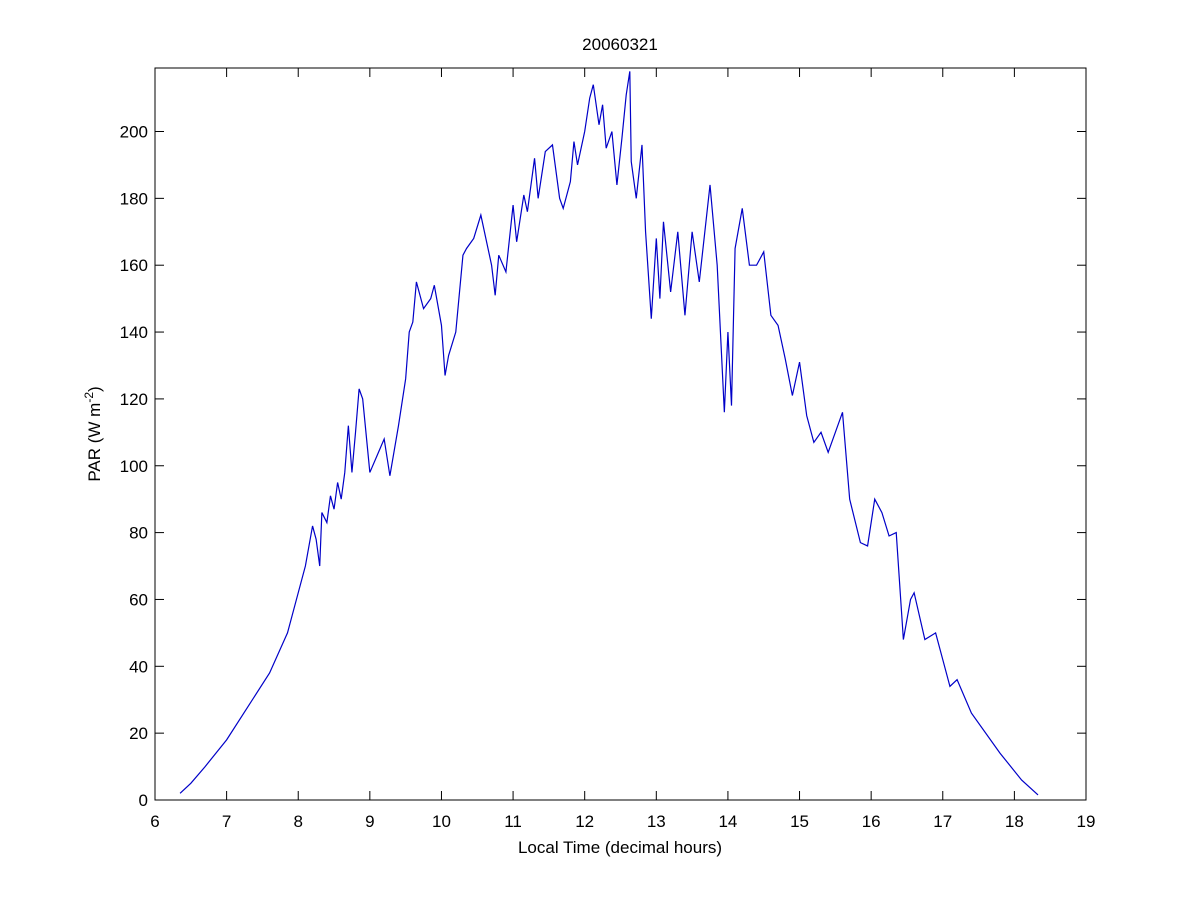  What do you see at coordinates (513, 821) in the screenshot?
I see `x-tick-label: 11` at bounding box center [513, 821].